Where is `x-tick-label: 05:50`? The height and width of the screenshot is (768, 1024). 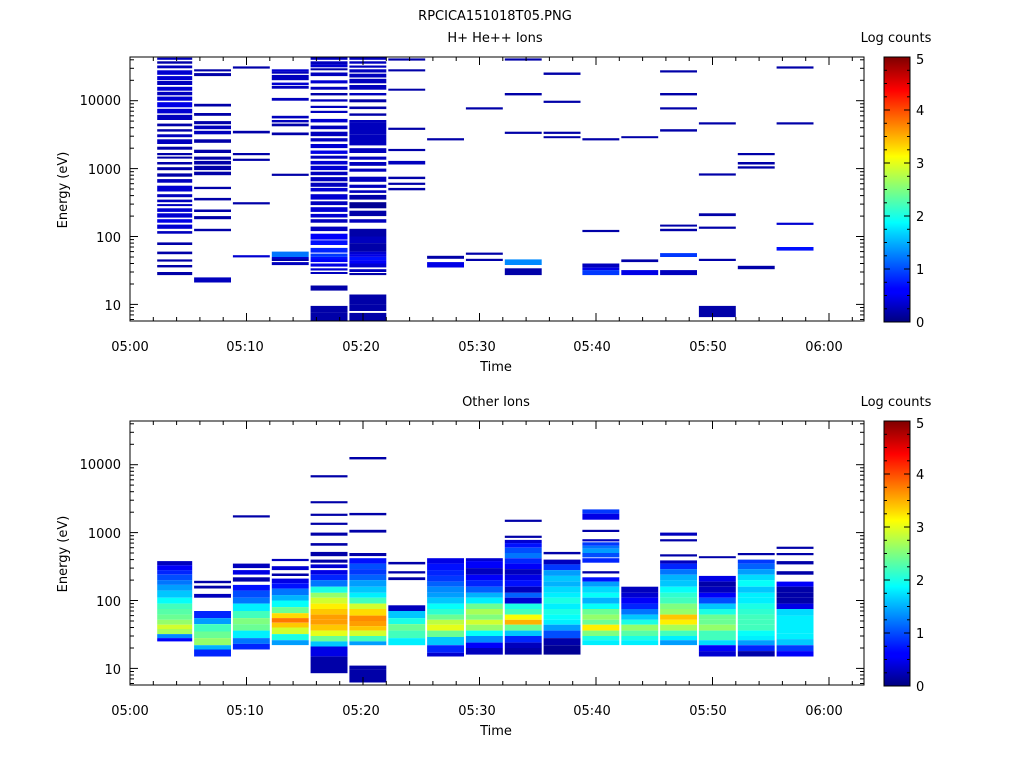
x-tick-label: 05:50 is located at coordinates (707, 711).